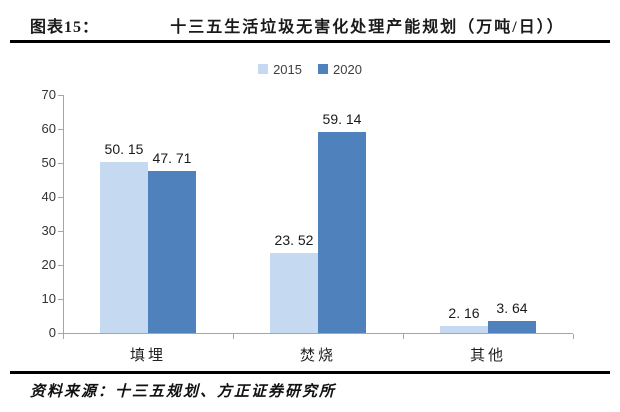 This screenshot has height=412, width=620. Describe the element at coordinates (512, 326) in the screenshot. I see `bar-2020-其他` at that location.